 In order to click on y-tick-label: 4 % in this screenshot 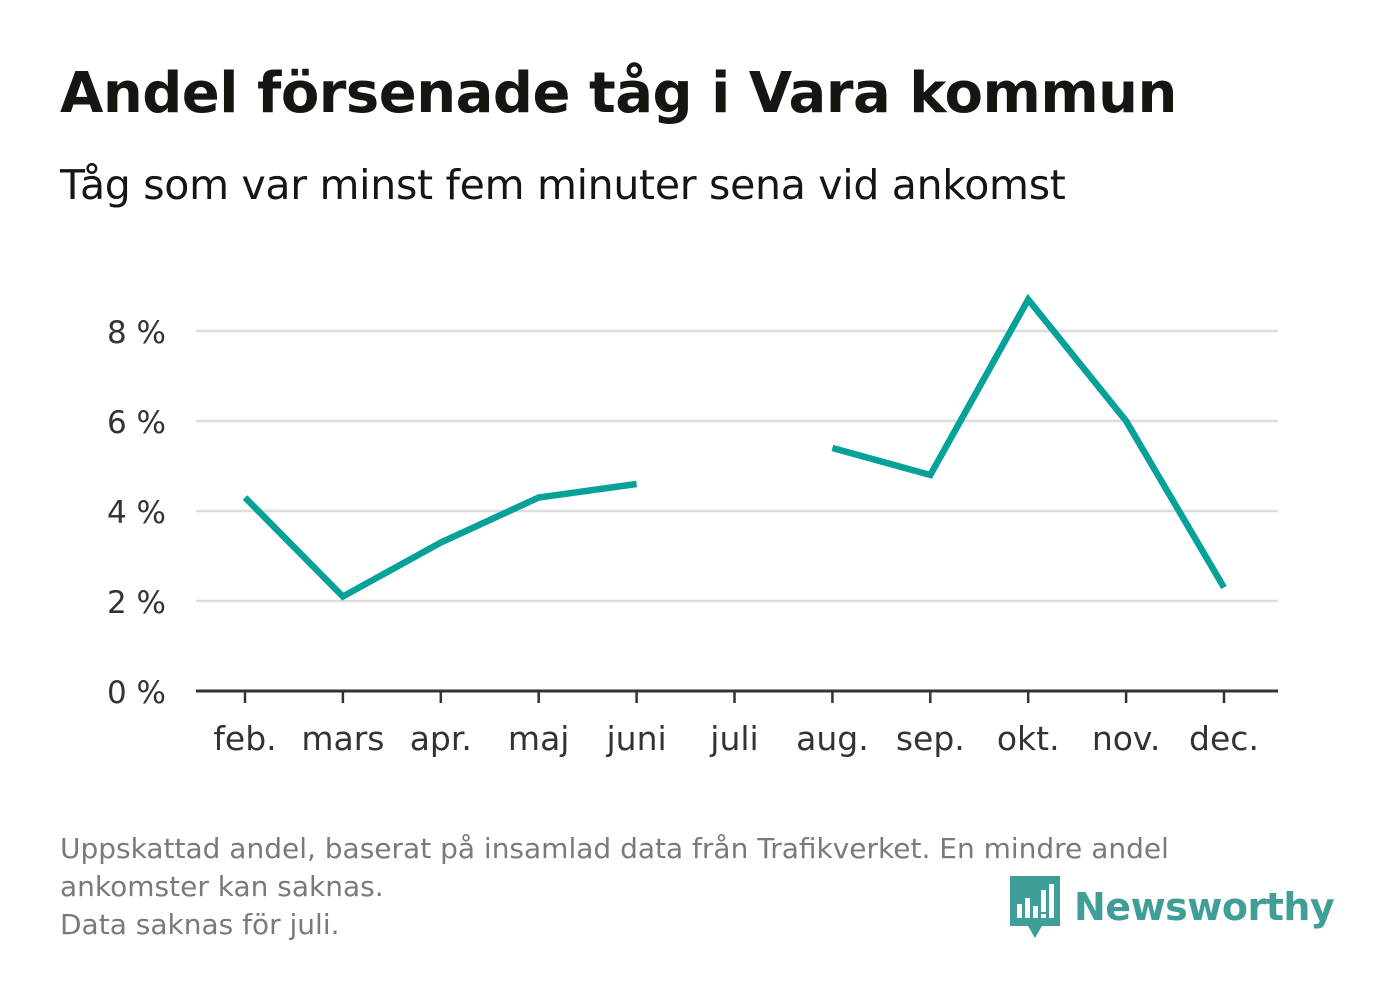, I will do `click(136, 513)`.